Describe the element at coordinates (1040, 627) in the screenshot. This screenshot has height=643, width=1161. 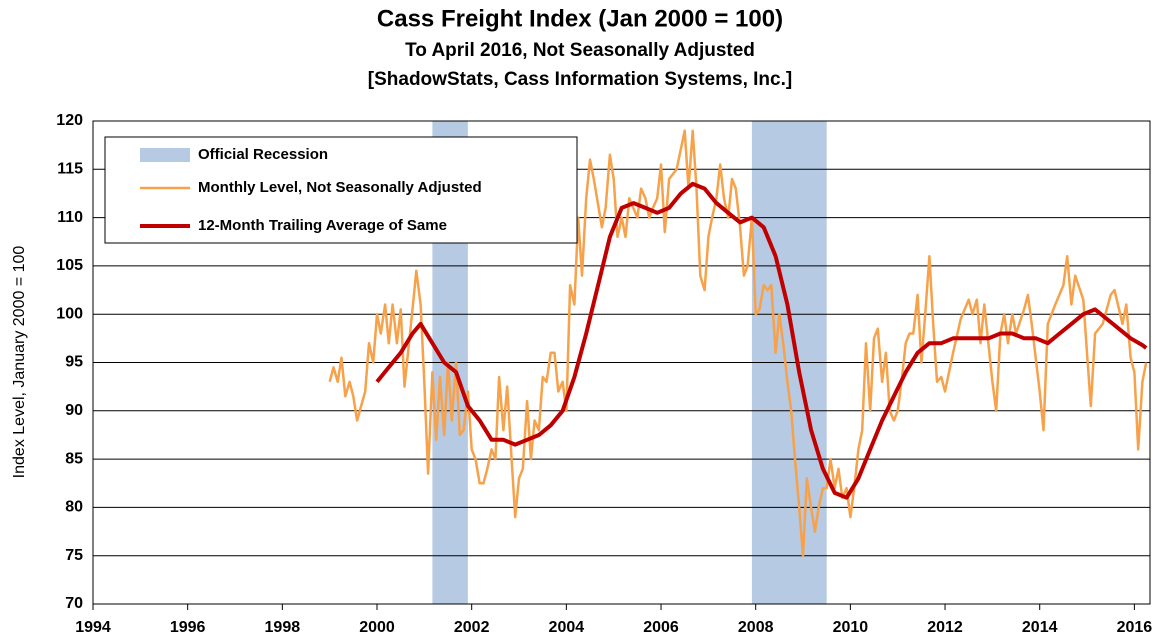
I see `x-tick-label: 2014` at that location.